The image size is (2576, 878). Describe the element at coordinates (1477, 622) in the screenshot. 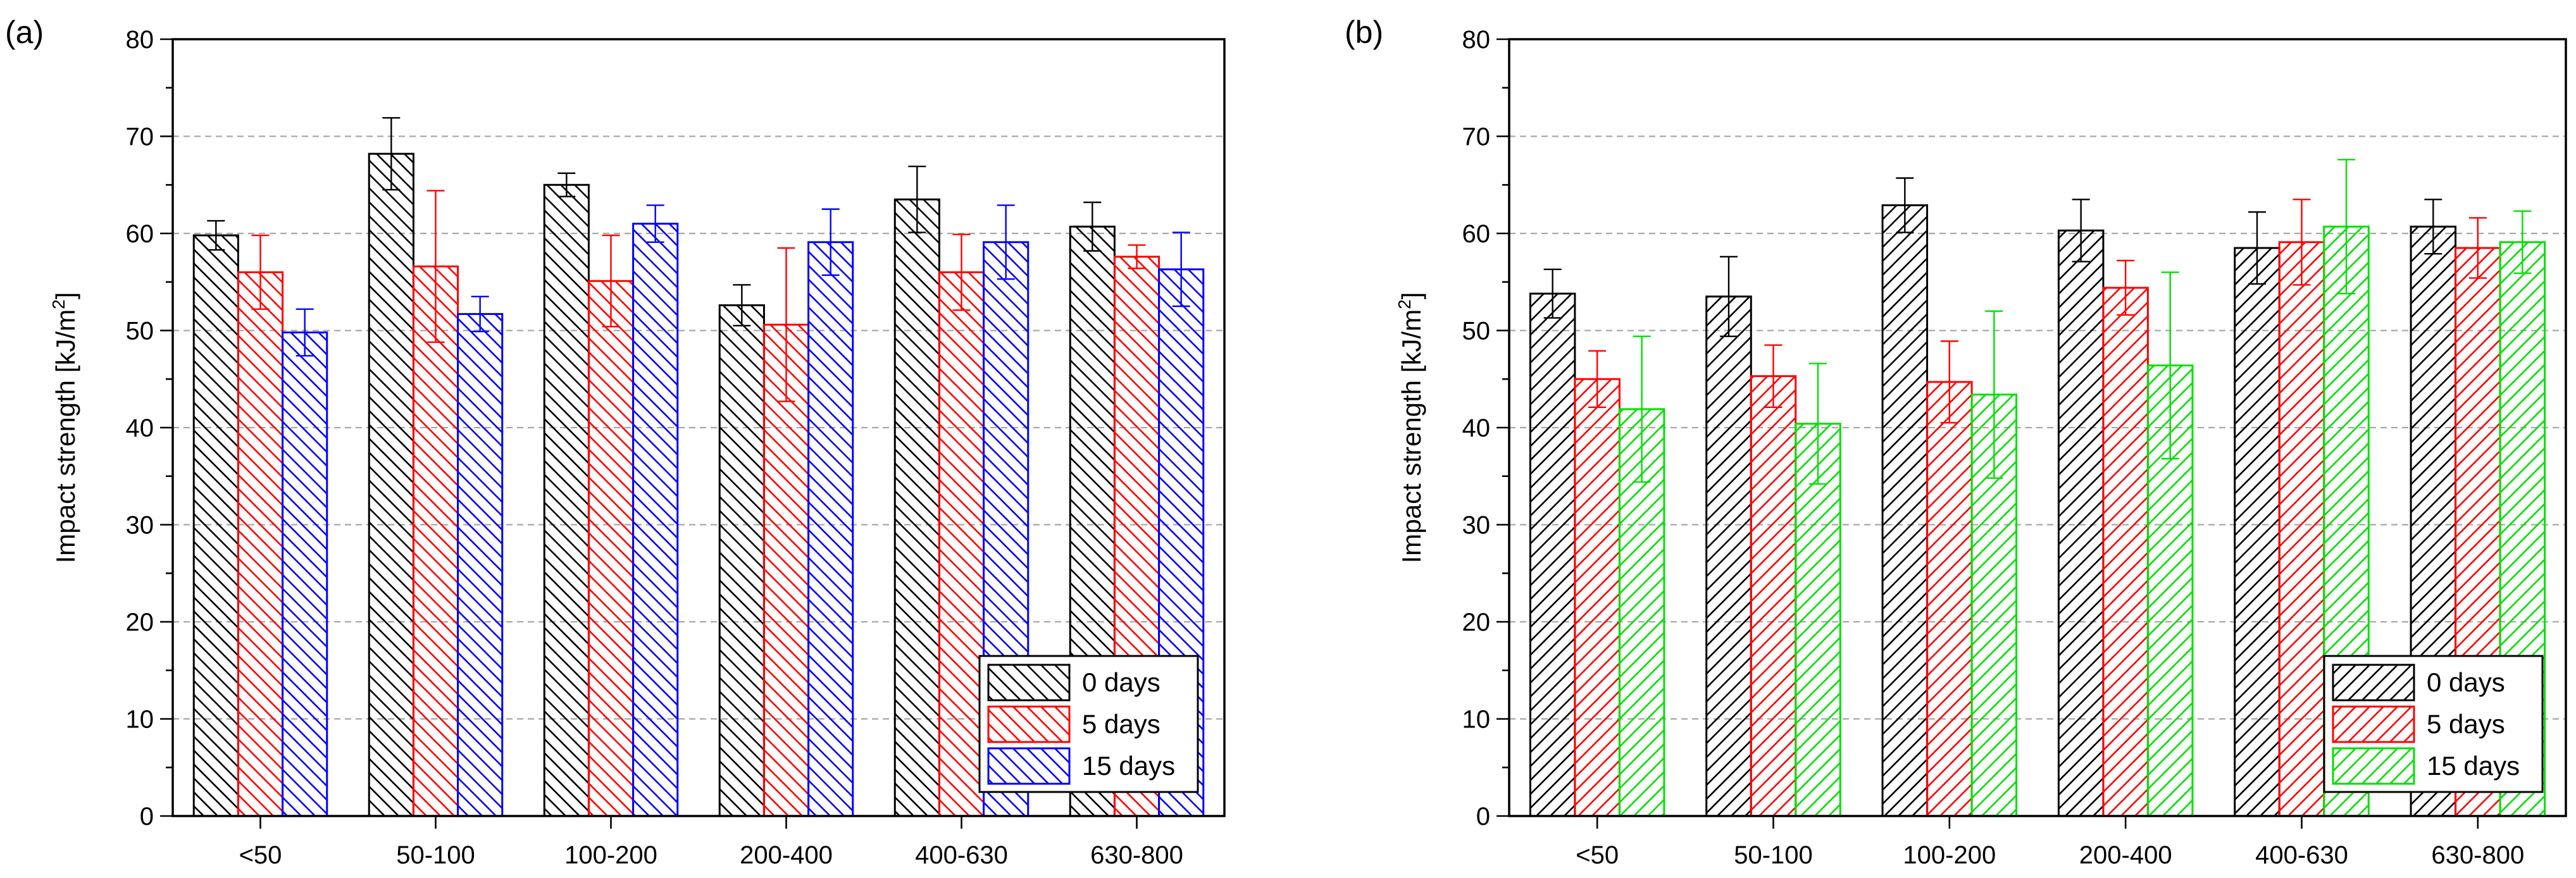

I see `y-tick-label: 20` at that location.